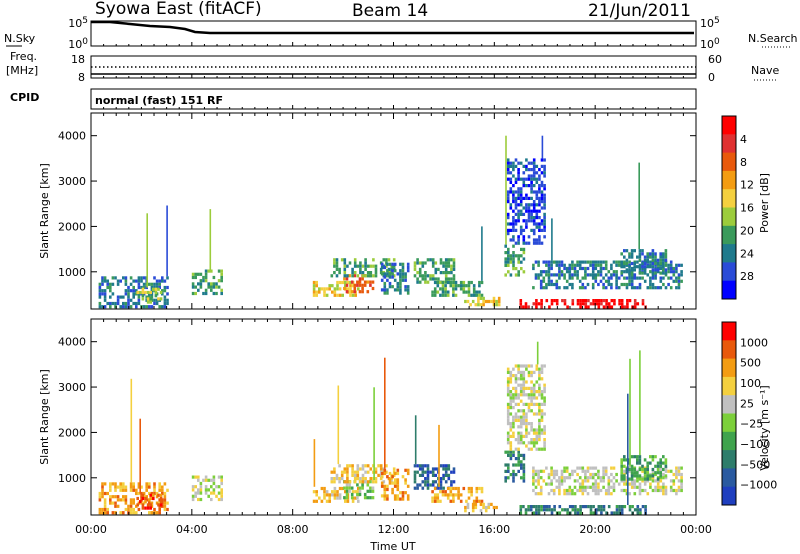 Image resolution: width=800 pixels, height=554 pixels. I want to click on colorbar-tick-label: 16, so click(747, 208).